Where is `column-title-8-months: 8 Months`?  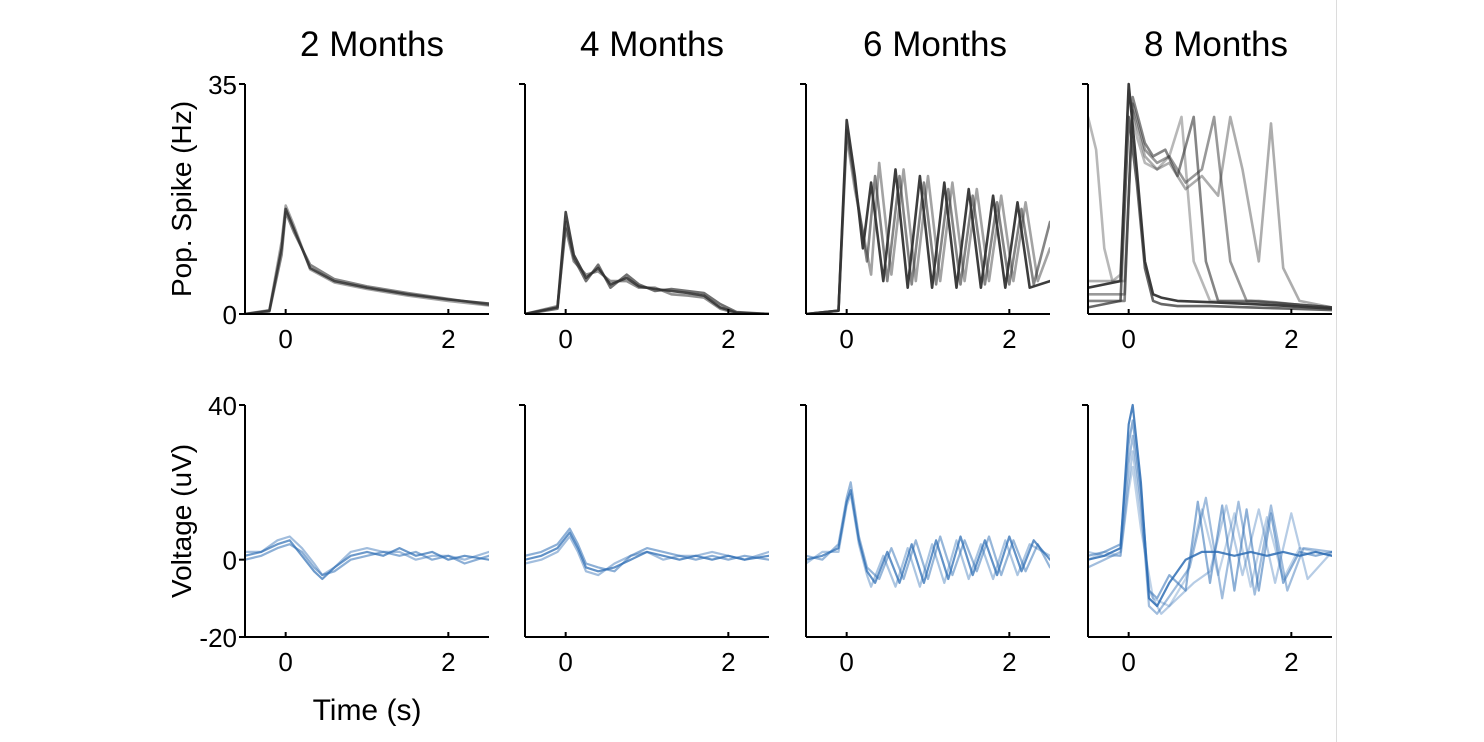
column-title-8-months: 8 Months is located at coordinates (1216, 44).